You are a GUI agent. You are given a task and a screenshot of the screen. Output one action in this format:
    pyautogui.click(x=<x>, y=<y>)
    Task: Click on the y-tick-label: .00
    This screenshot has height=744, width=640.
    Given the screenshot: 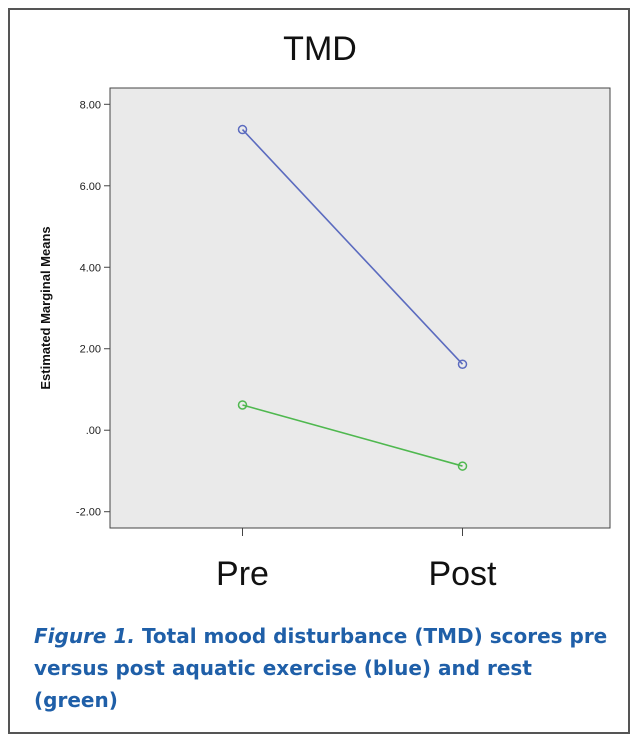 What is the action you would take?
    pyautogui.click(x=93, y=431)
    